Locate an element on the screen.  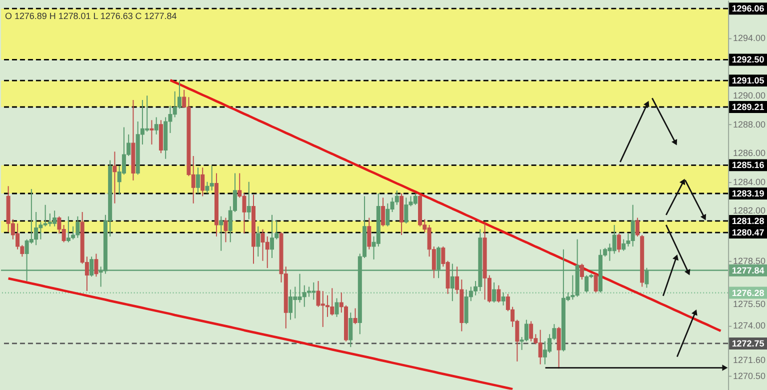
ref-line-label: 1283.19 is located at coordinates (748, 193).